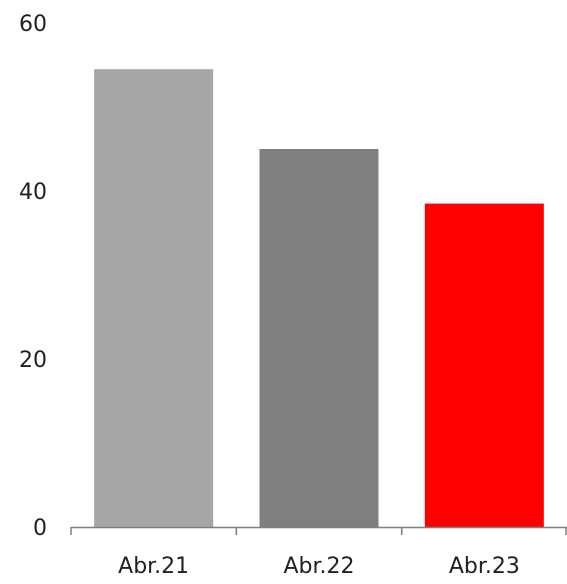 The width and height of the screenshot is (567, 584). I want to click on y-tick-label: 20, so click(33, 360).